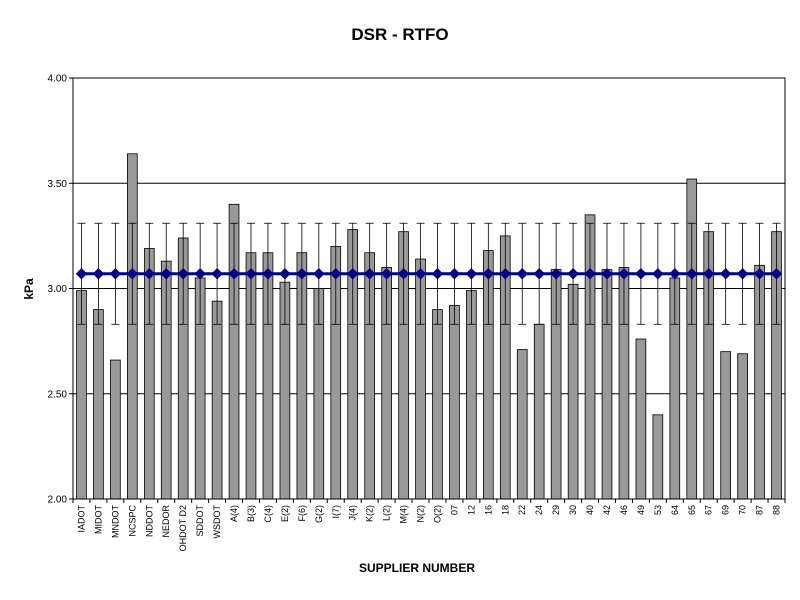 Image resolution: width=800 pixels, height=600 pixels. Describe the element at coordinates (743, 510) in the screenshot. I see `x-tick-label: 70` at that location.